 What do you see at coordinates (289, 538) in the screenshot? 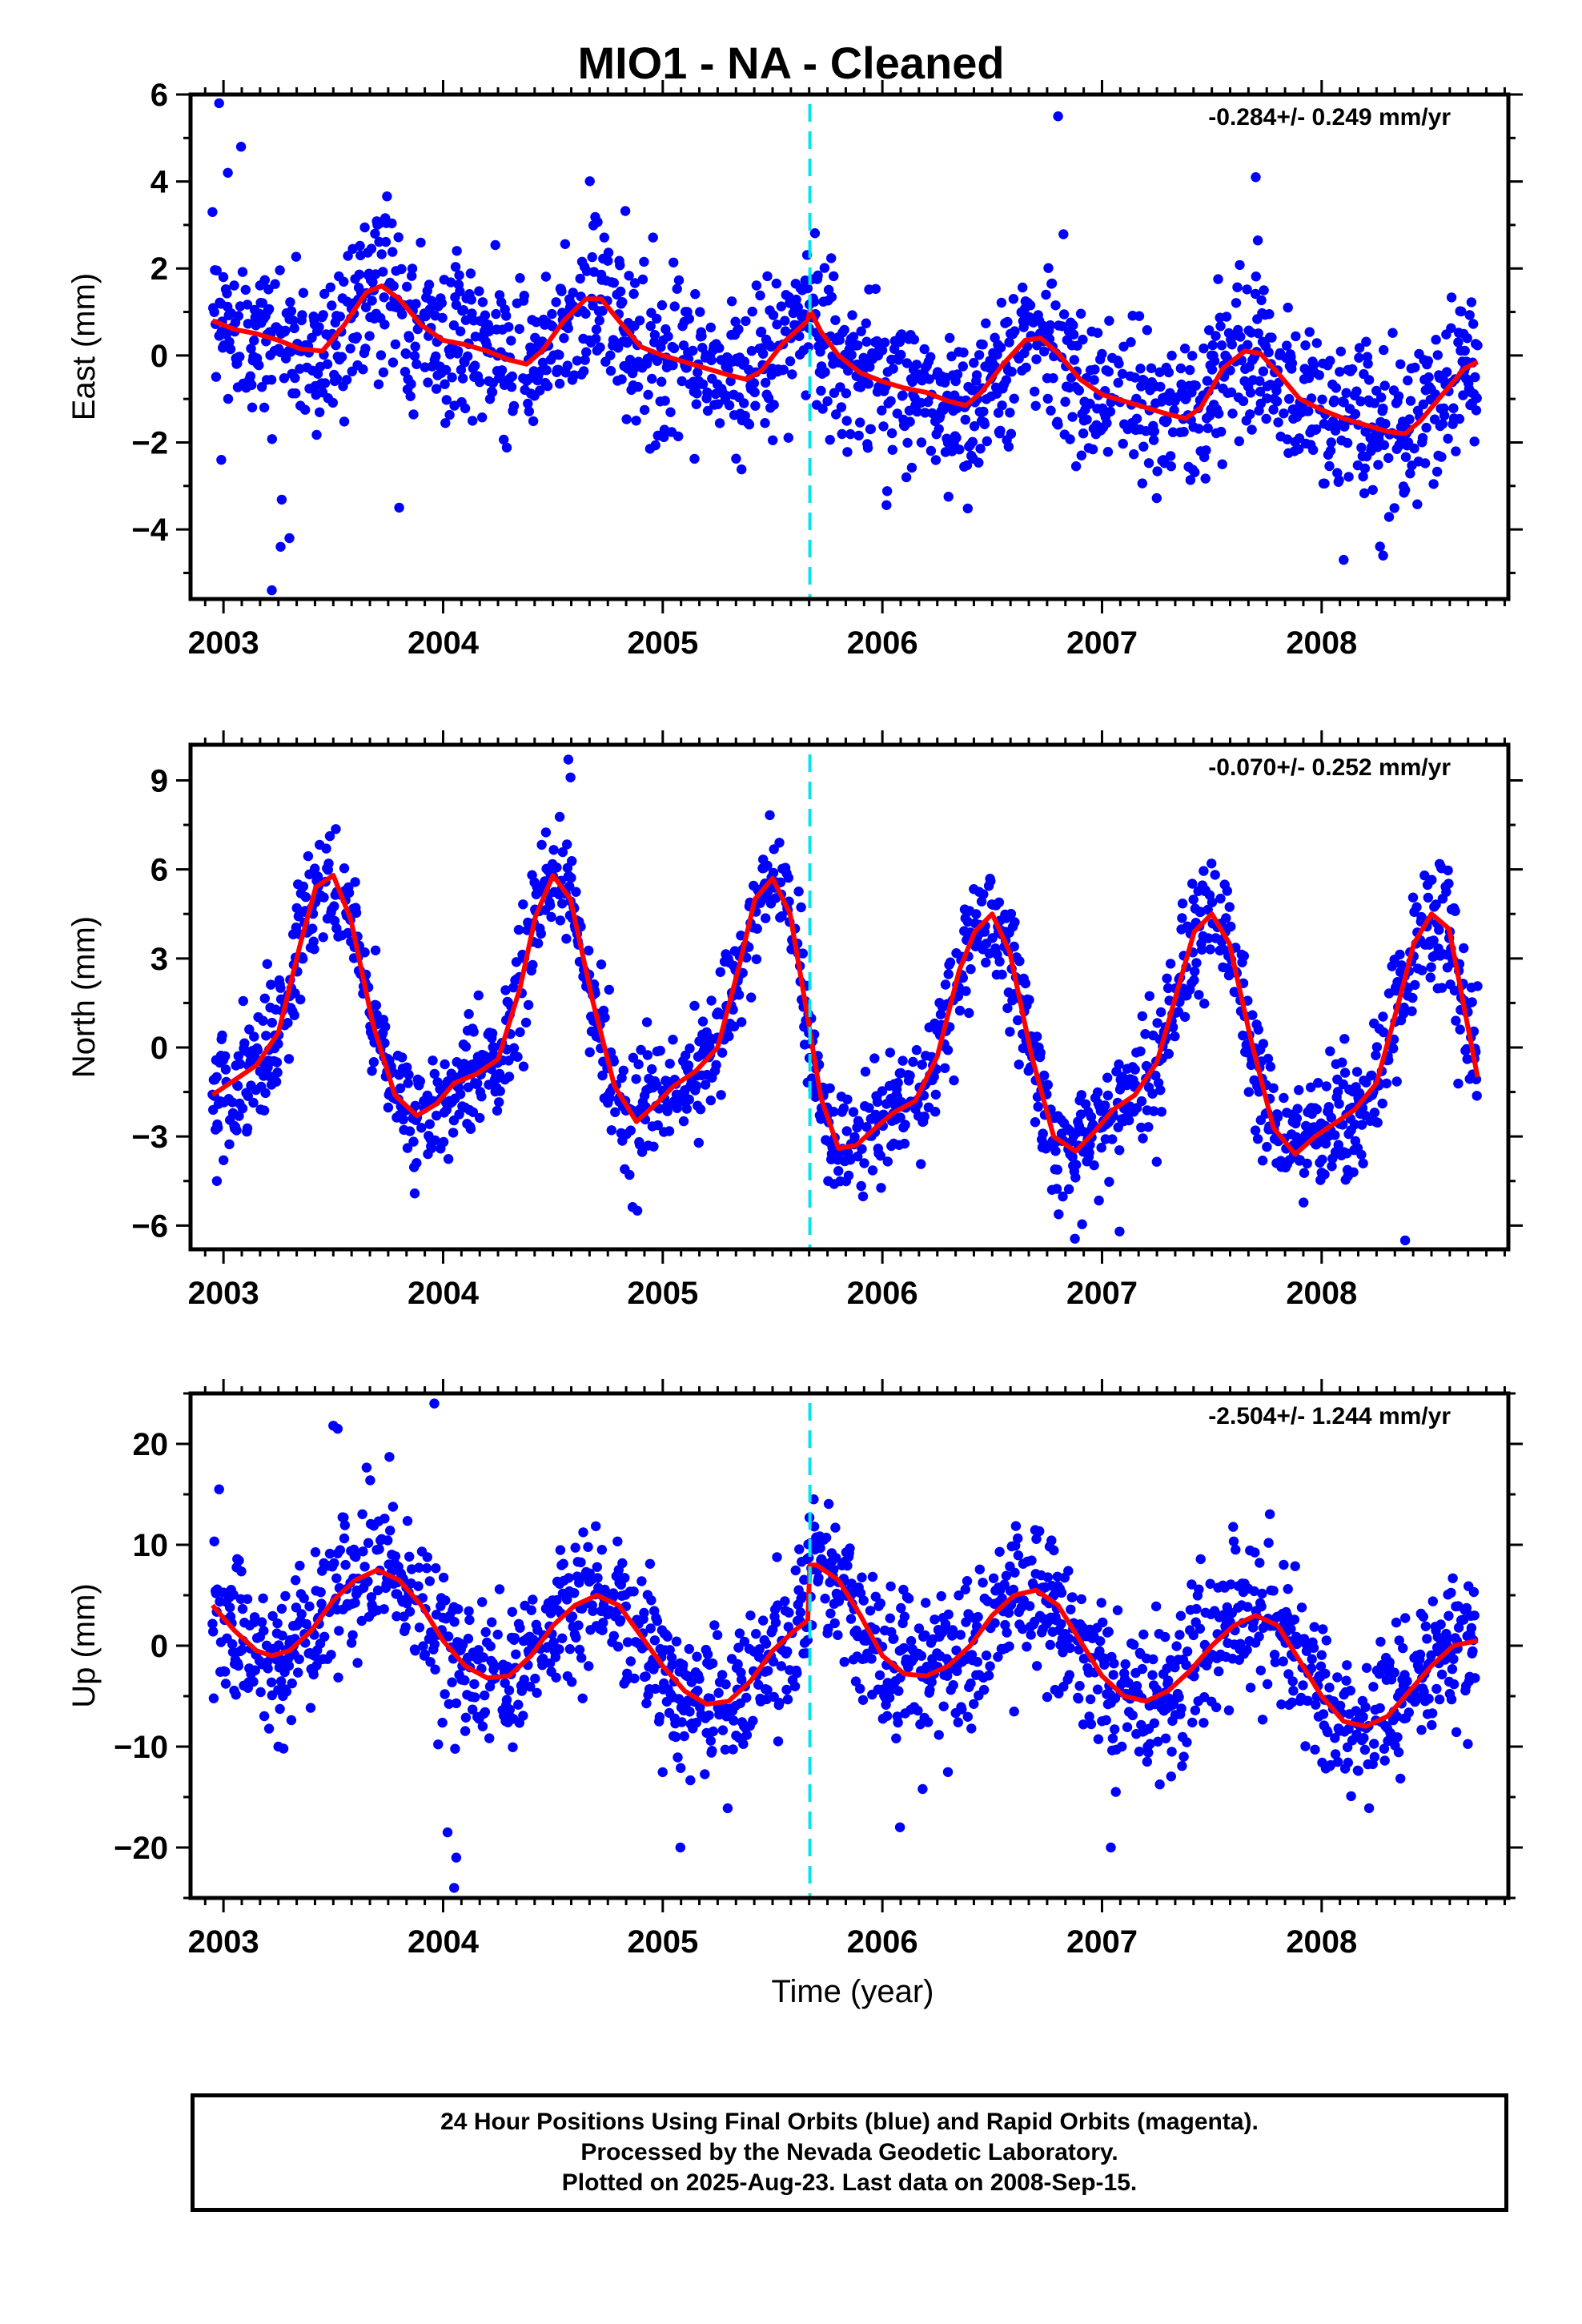
I see `east-outlier-point` at bounding box center [289, 538].